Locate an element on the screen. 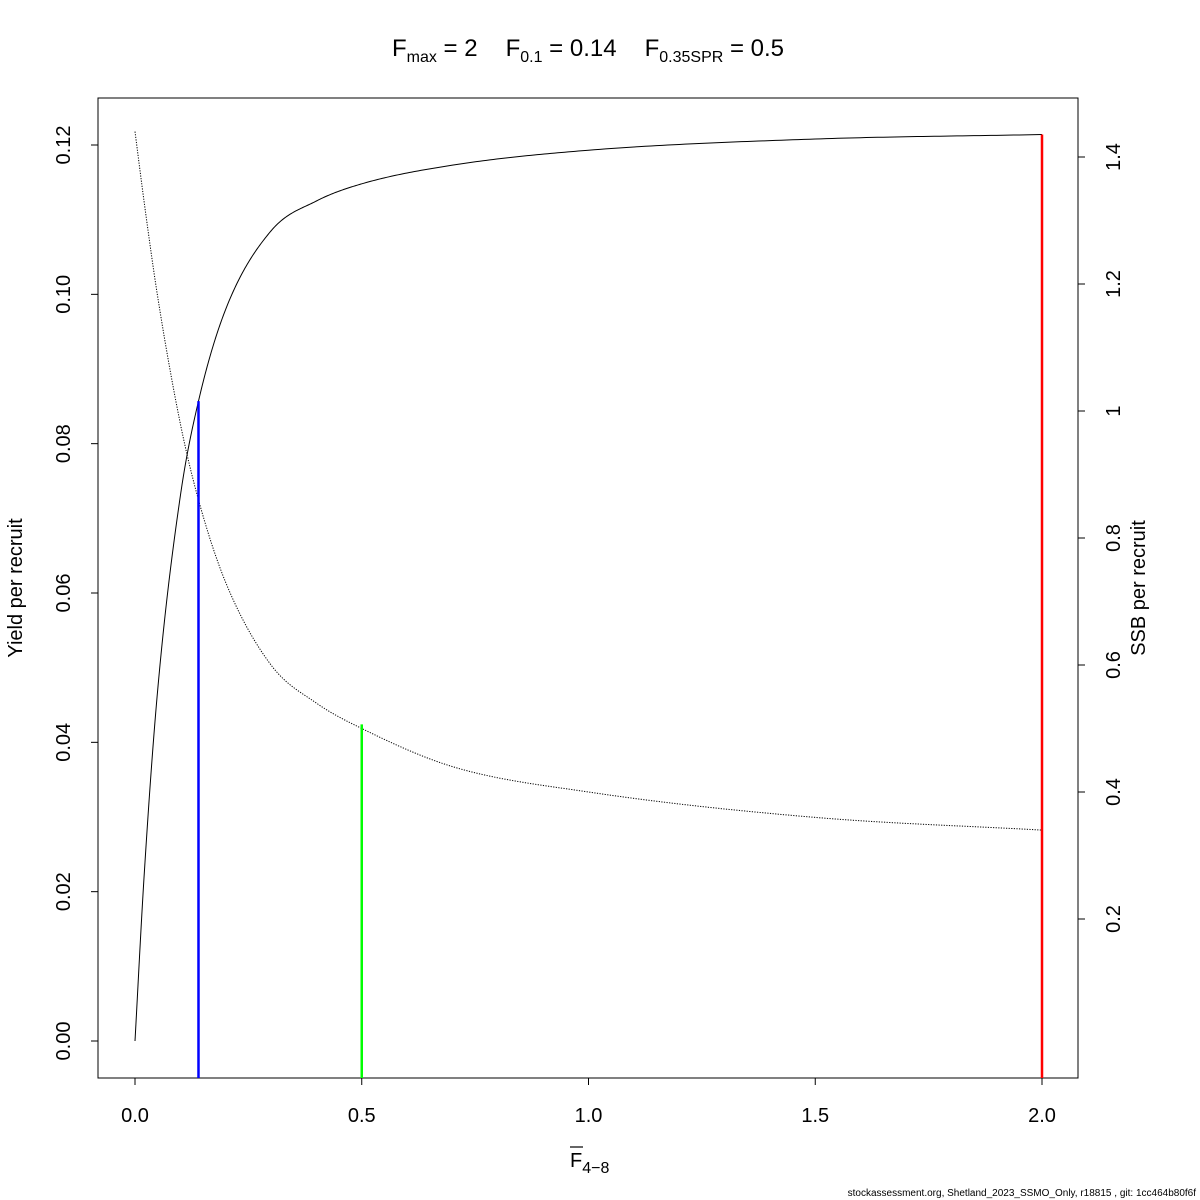 This screenshot has width=1200, height=1200. x-tick-label: 0.0 is located at coordinates (135, 1116).